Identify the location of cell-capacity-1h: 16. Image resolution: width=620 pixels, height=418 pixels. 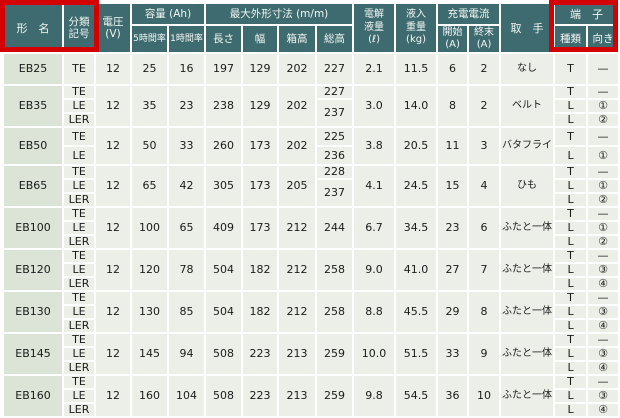
(186, 69).